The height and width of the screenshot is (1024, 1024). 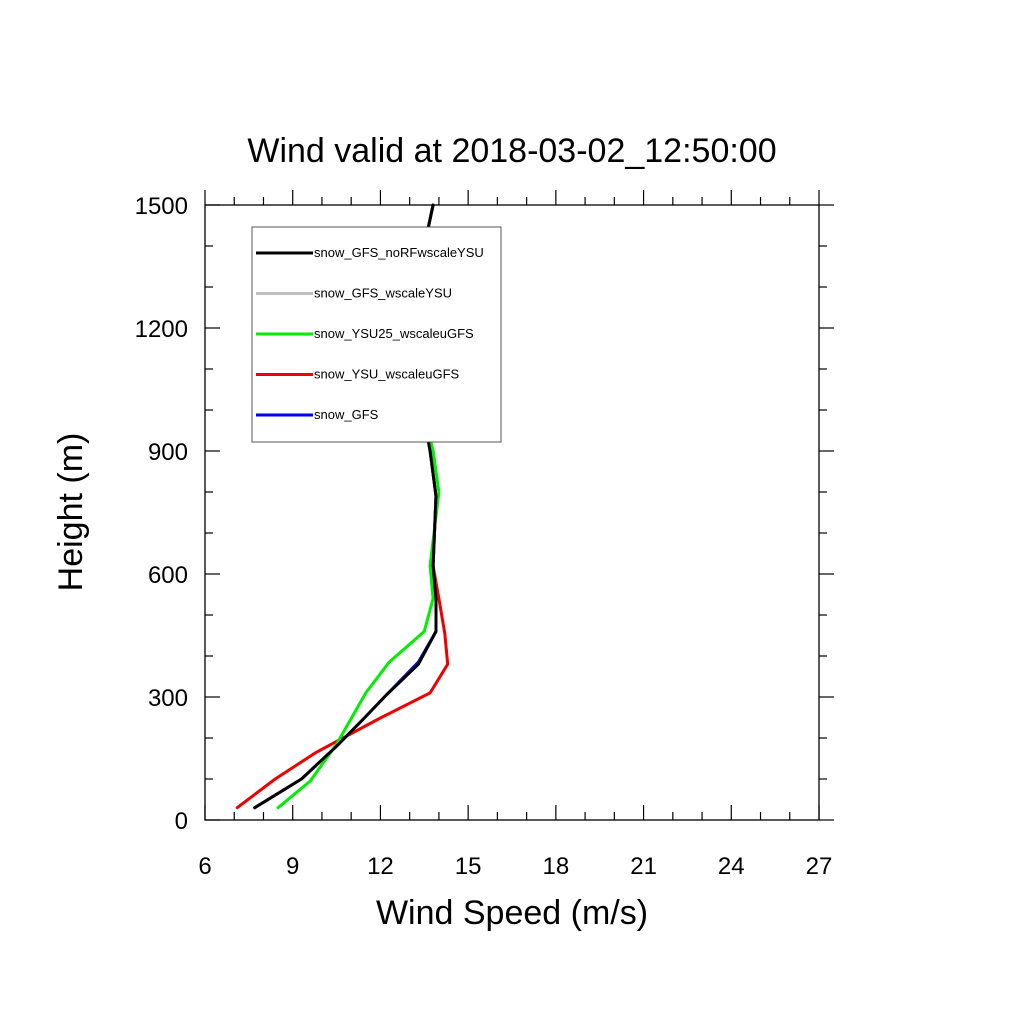 What do you see at coordinates (168, 698) in the screenshot?
I see `y-tick-label: 300` at bounding box center [168, 698].